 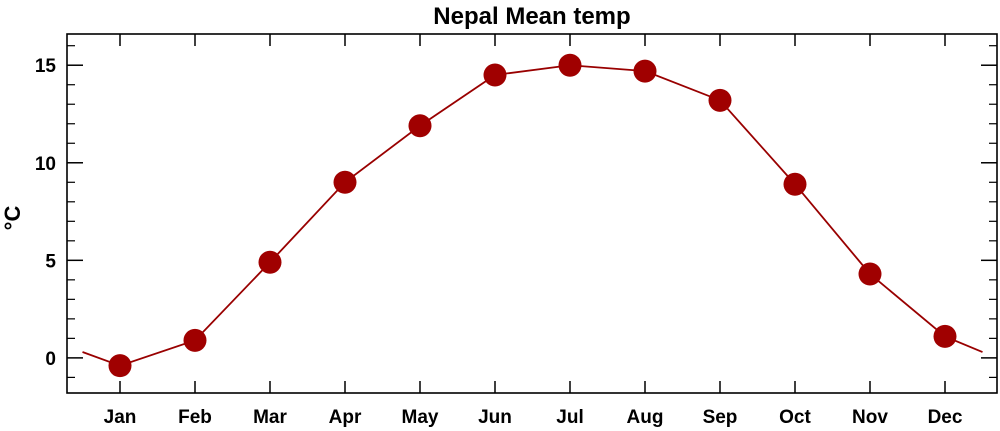 What do you see at coordinates (420, 417) in the screenshot?
I see `x-tick-label: May` at bounding box center [420, 417].